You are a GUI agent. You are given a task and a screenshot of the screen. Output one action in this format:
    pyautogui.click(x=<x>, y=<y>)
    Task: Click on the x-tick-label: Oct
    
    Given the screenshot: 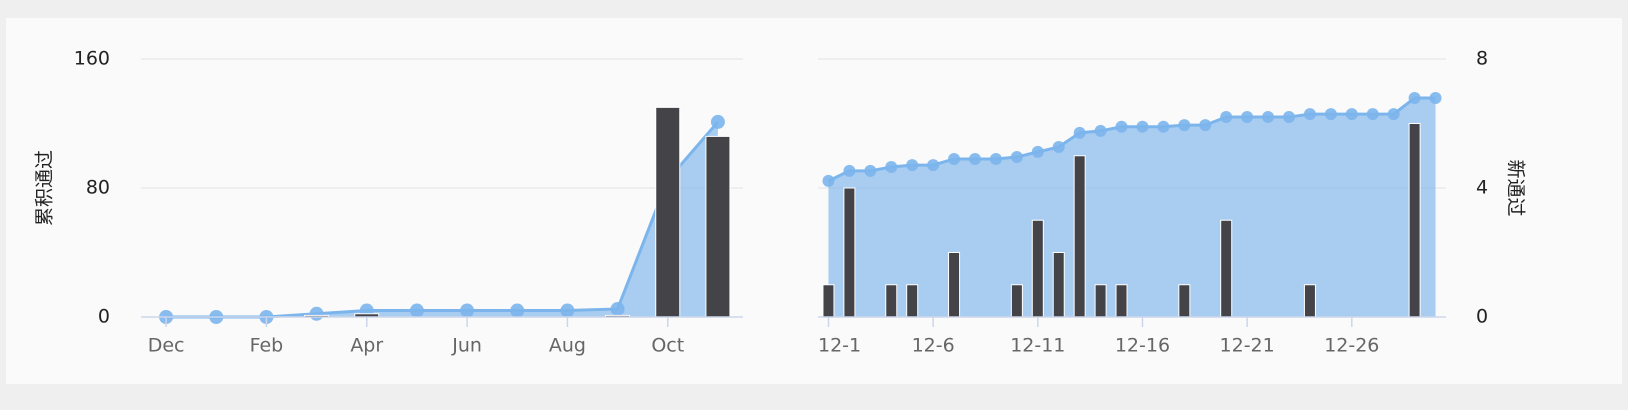 What is the action you would take?
    pyautogui.click(x=667, y=346)
    